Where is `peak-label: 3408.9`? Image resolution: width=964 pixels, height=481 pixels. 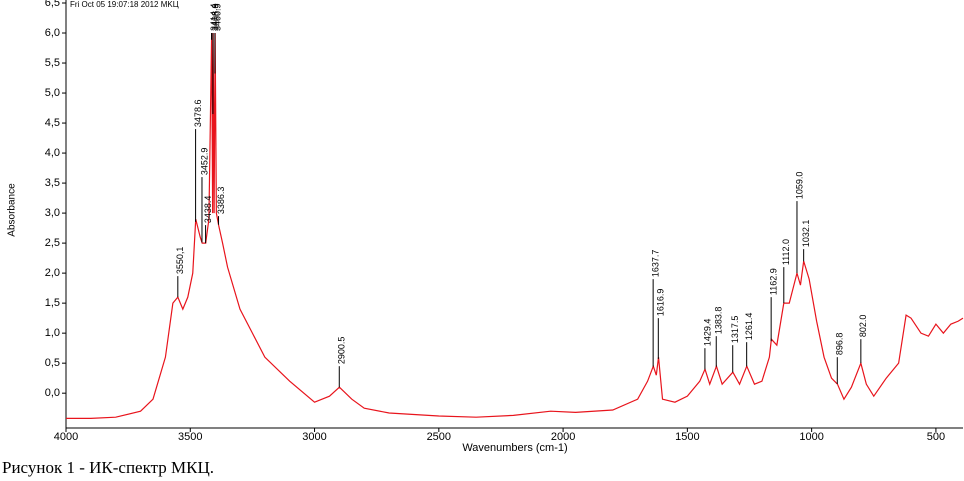 peak-label: 3408.9 is located at coordinates (215, 17).